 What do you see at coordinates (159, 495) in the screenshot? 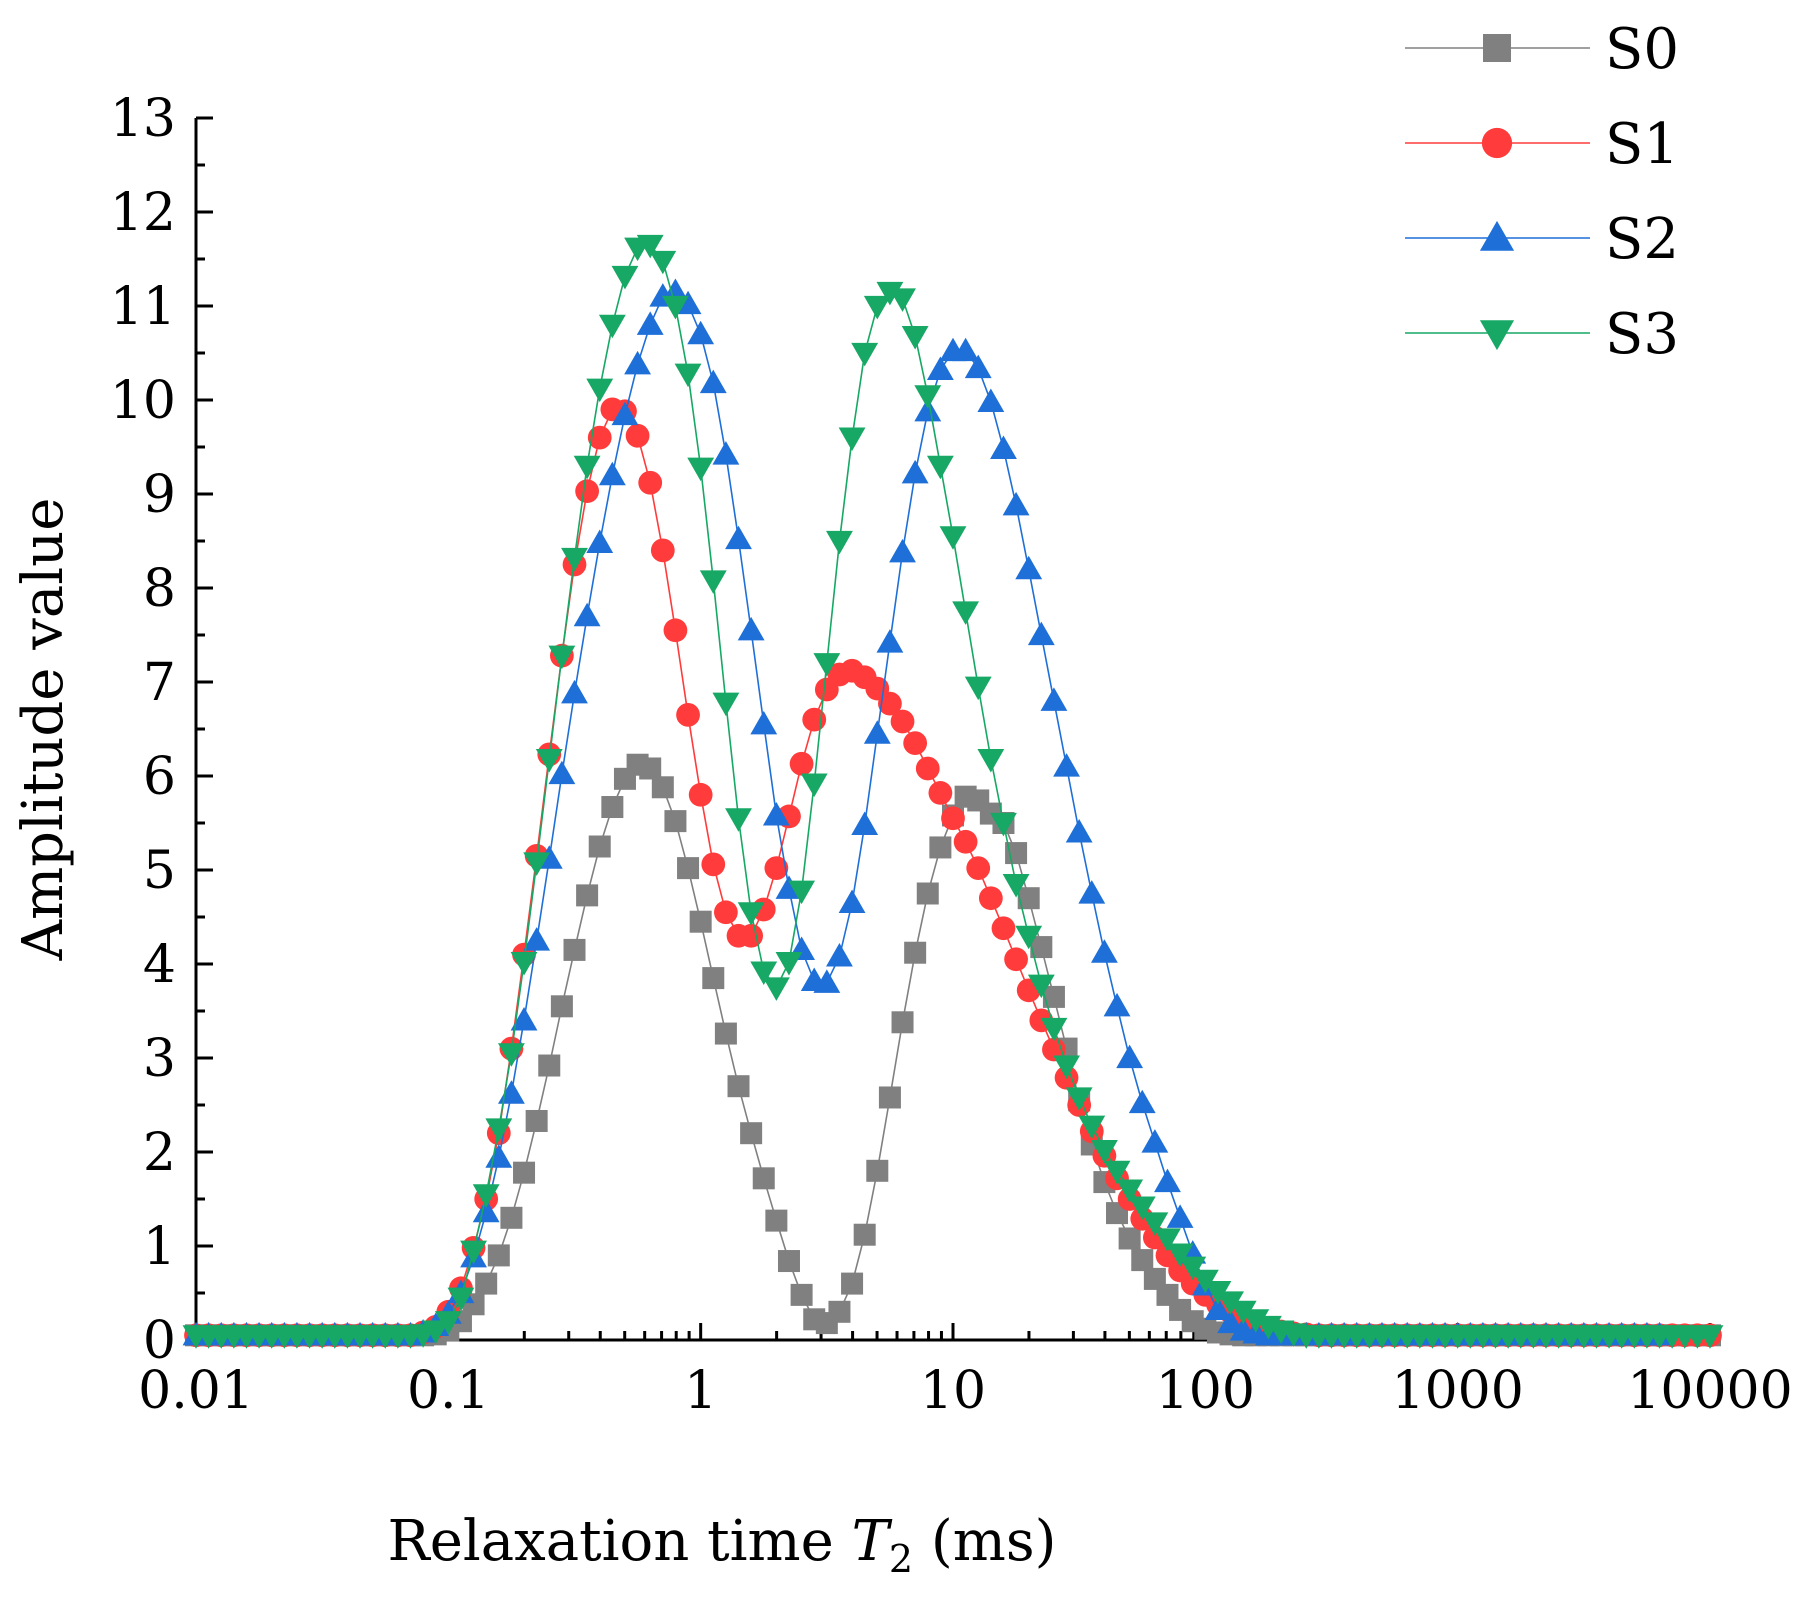
I see `y-tick-label: 9` at bounding box center [159, 495].